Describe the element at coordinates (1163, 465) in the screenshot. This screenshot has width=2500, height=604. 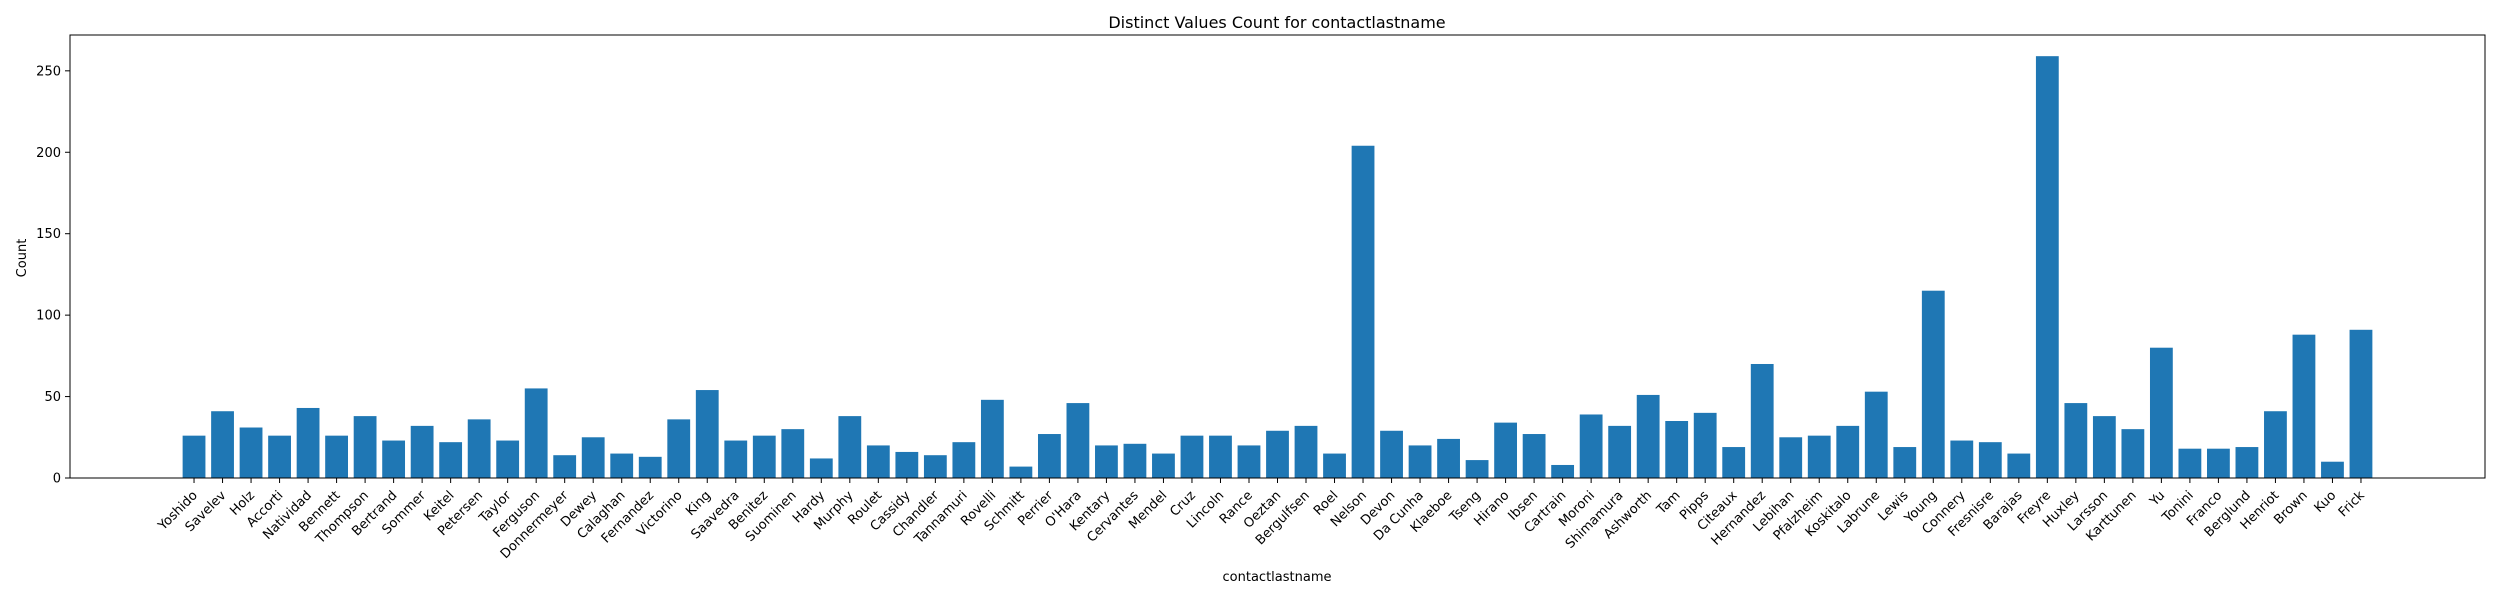
I see `bar-mendel` at that location.